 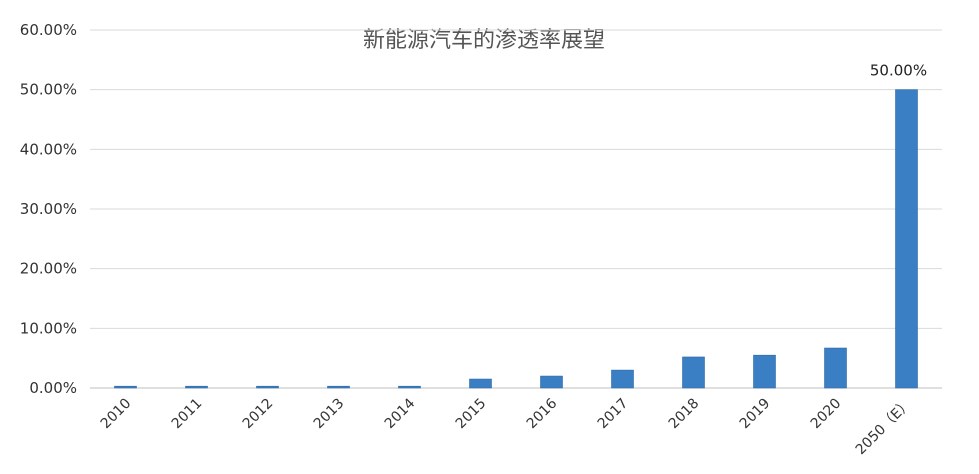 I want to click on x-tick-label: 2013, so click(x=329, y=414).